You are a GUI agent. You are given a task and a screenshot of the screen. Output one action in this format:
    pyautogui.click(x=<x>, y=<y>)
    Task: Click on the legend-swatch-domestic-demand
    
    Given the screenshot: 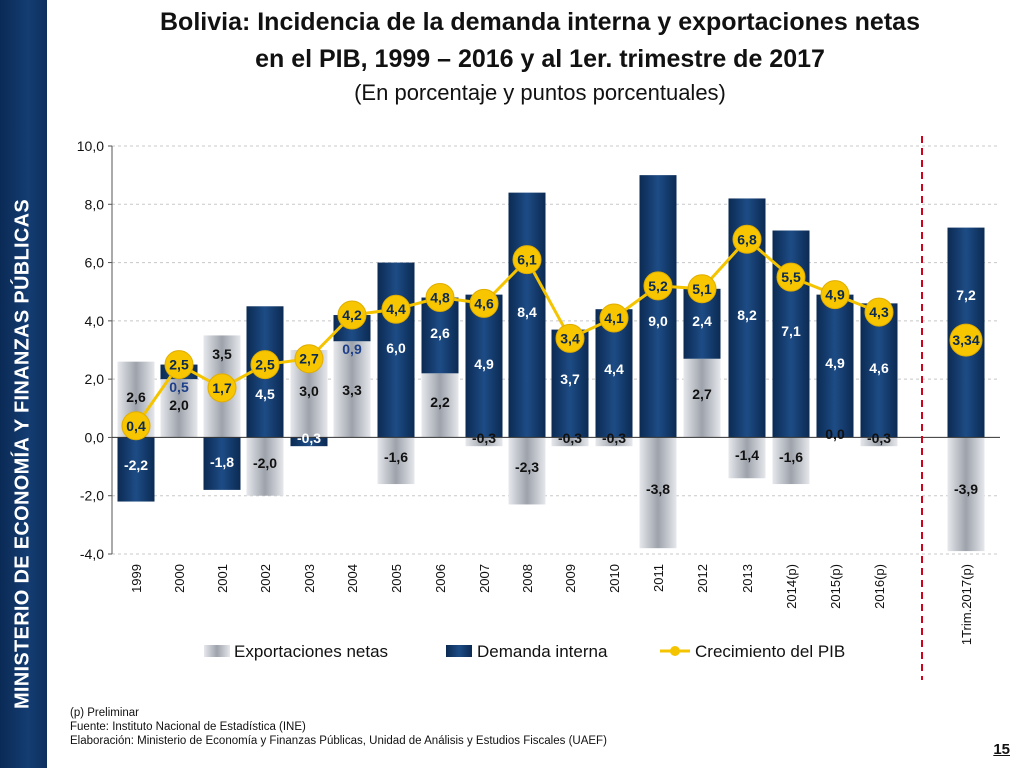 What is the action you would take?
    pyautogui.click(x=459, y=651)
    